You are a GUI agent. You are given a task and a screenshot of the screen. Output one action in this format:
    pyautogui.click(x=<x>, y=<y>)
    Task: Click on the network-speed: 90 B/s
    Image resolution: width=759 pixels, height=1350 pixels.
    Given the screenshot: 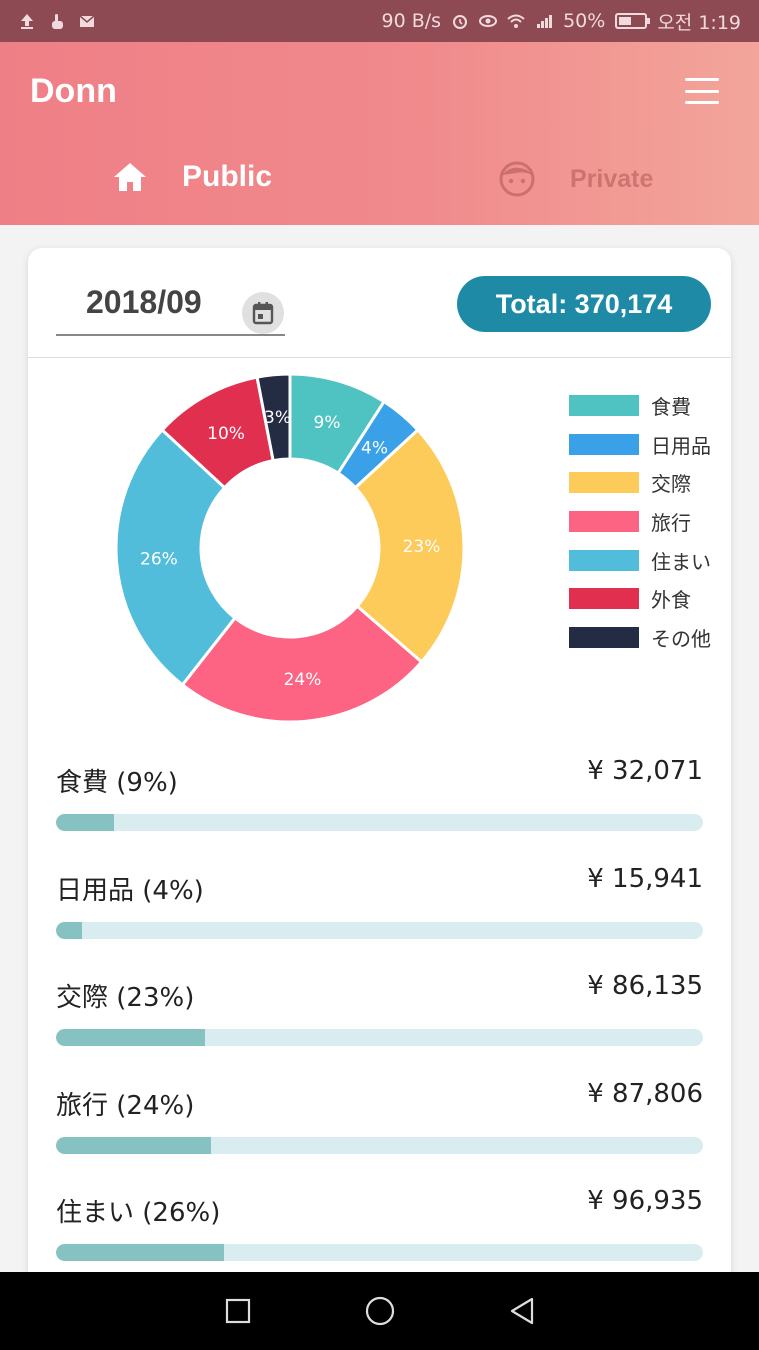 What is the action you would take?
    pyautogui.click(x=411, y=21)
    